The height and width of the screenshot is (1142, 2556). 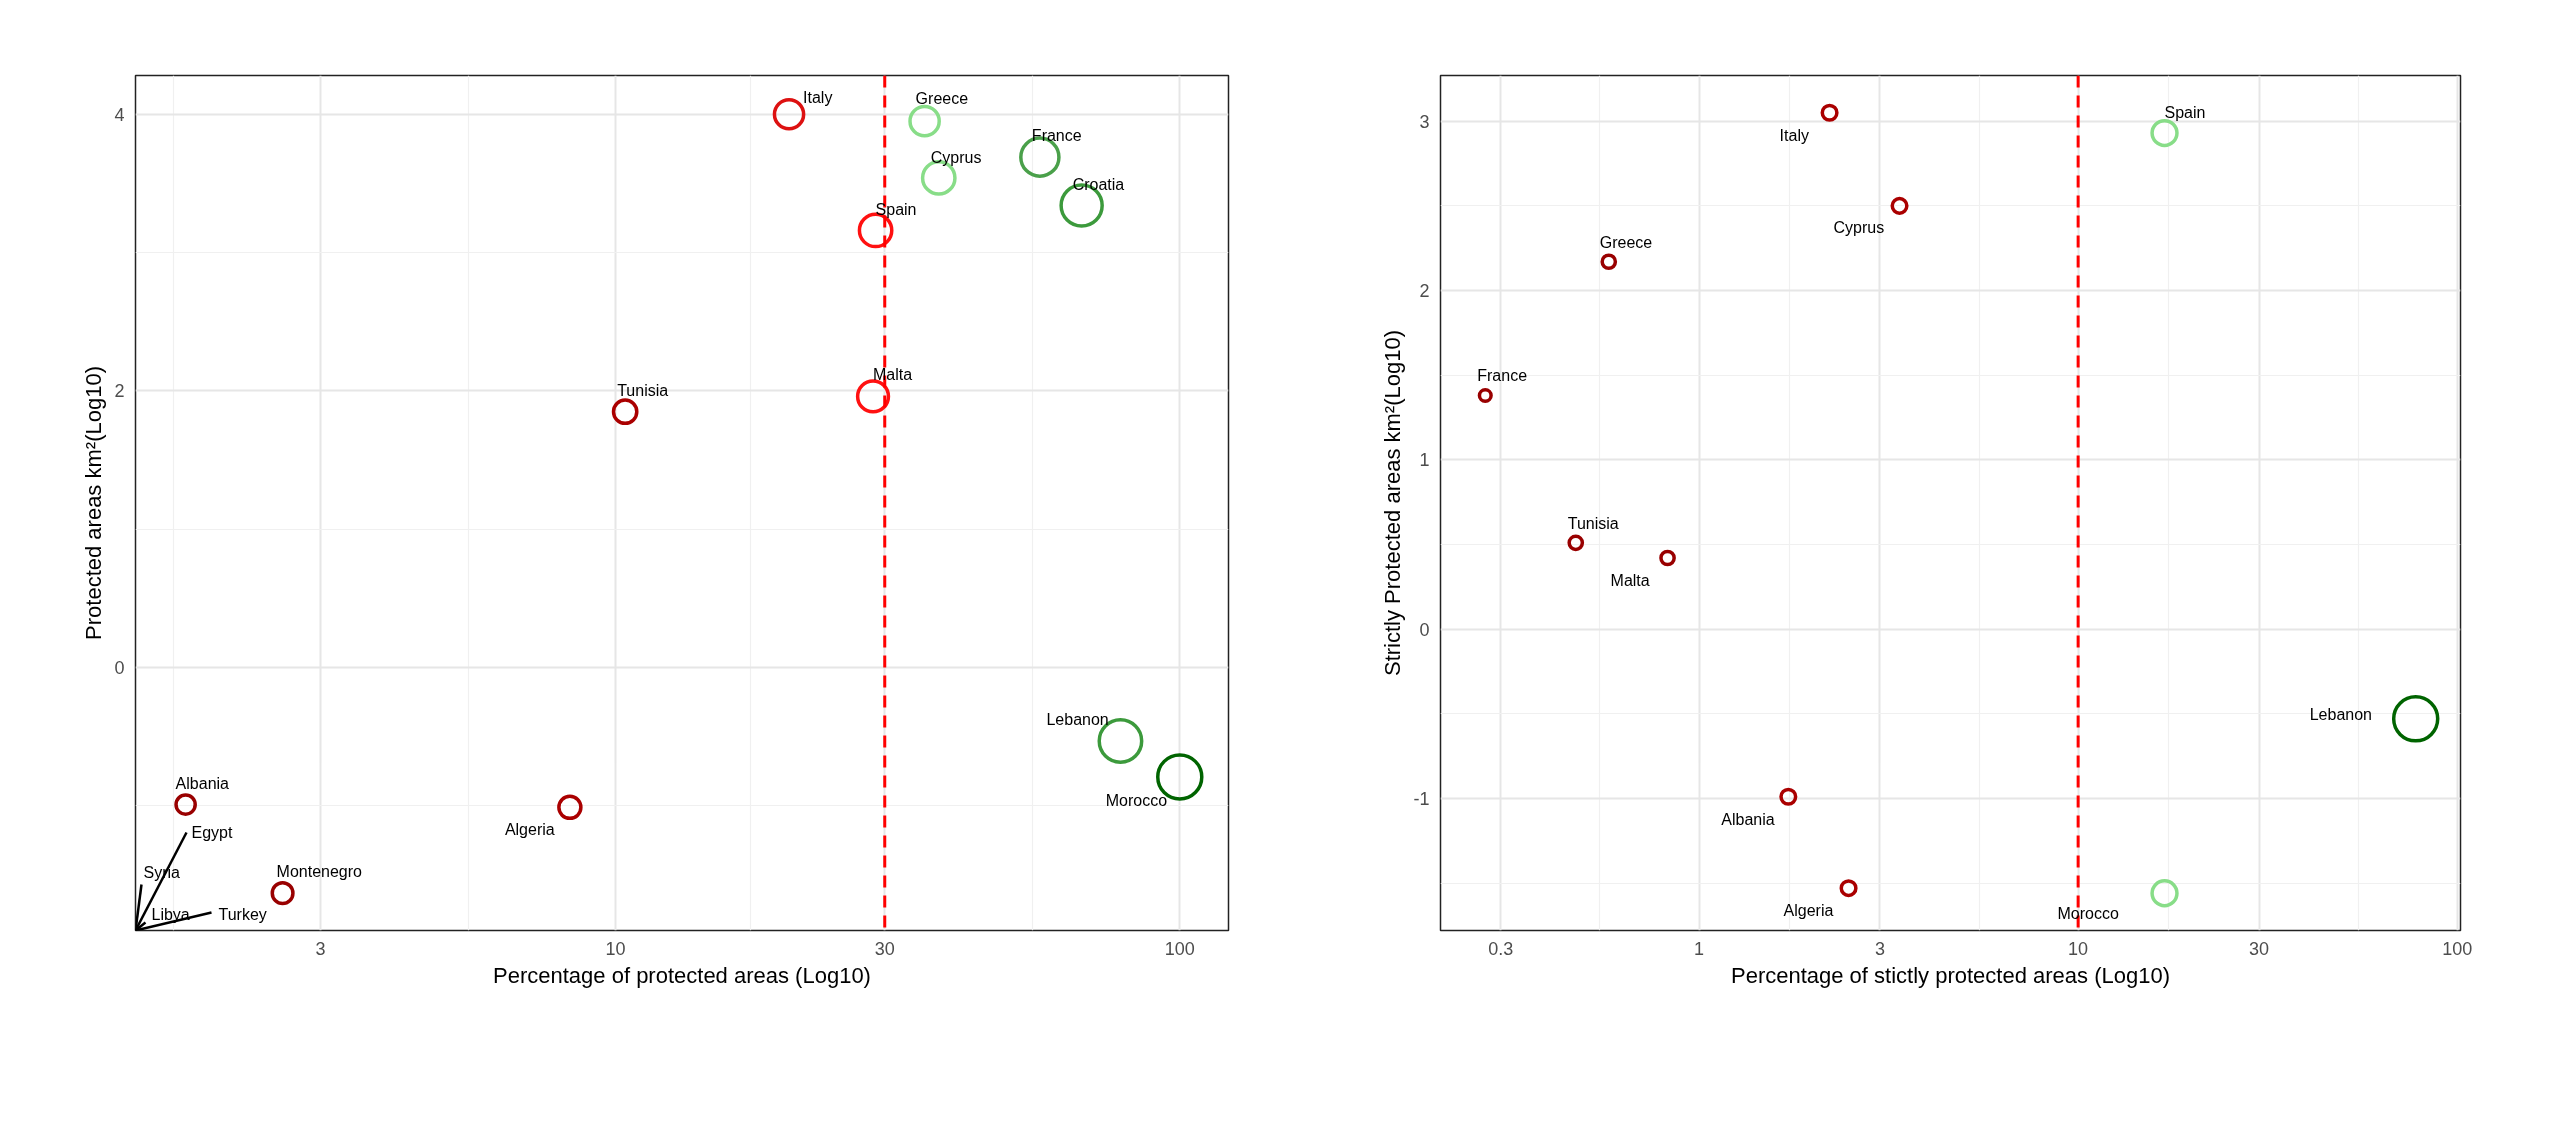 I want to click on y-tick-label: 1, so click(x=1424, y=460).